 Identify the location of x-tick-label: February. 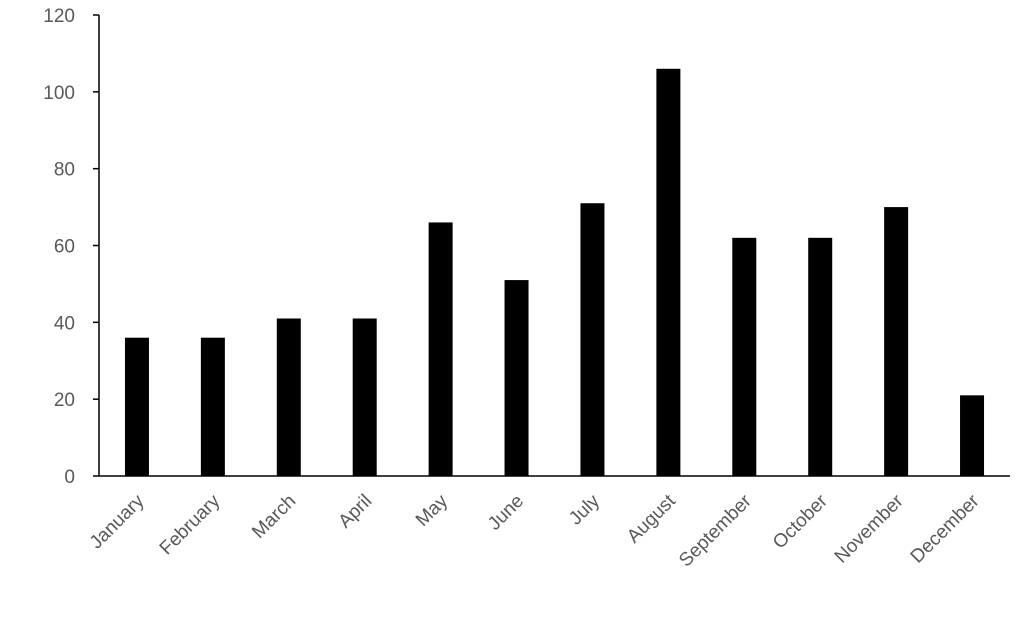
(190, 524).